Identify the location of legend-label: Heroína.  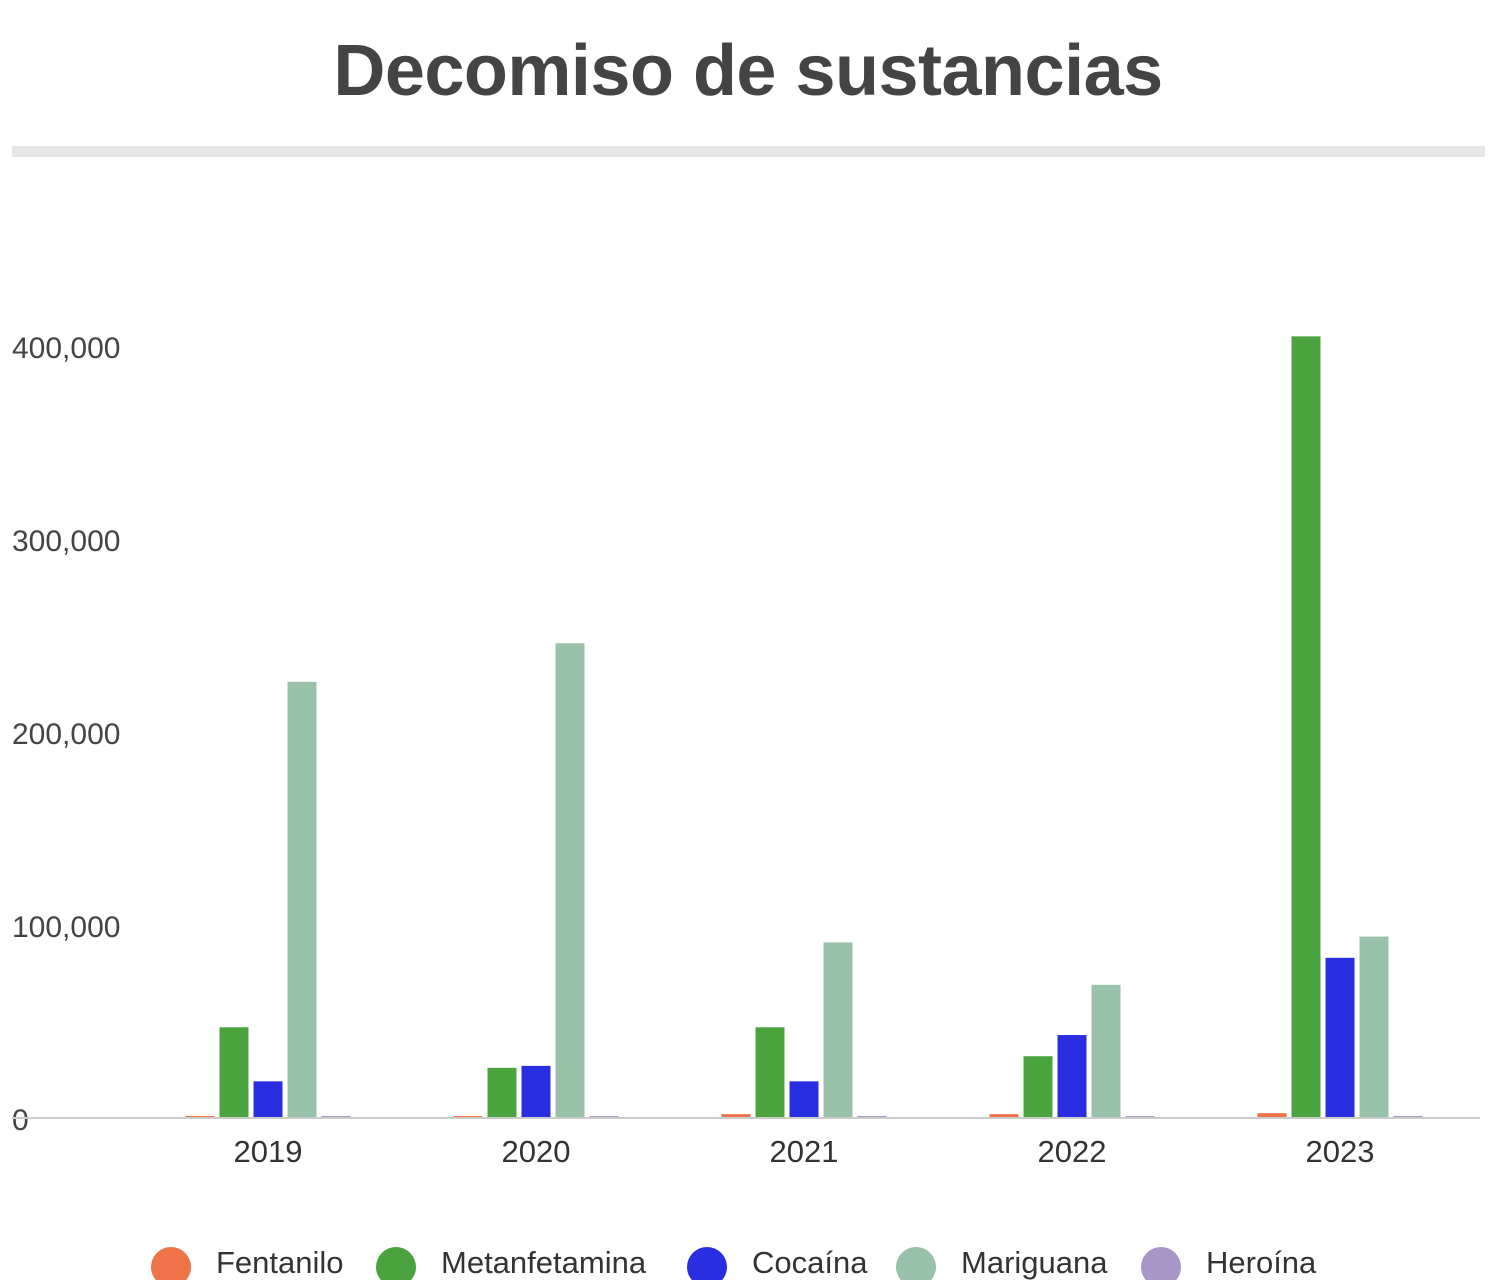
(1261, 1262).